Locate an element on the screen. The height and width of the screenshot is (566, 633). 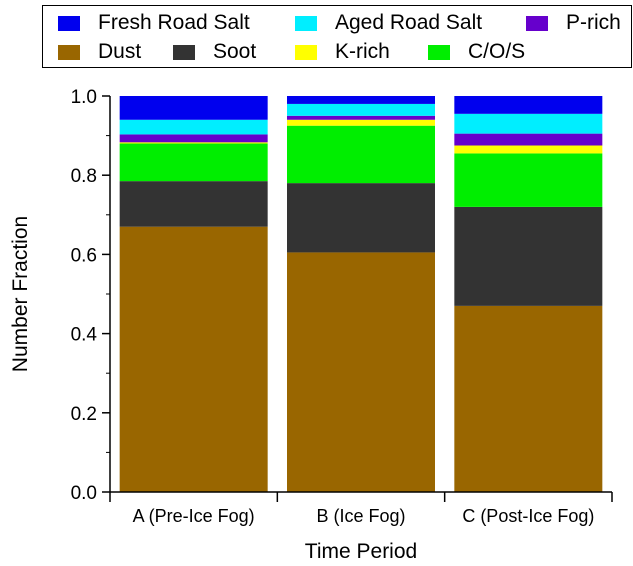
legend-swatch-soot is located at coordinates (184, 52).